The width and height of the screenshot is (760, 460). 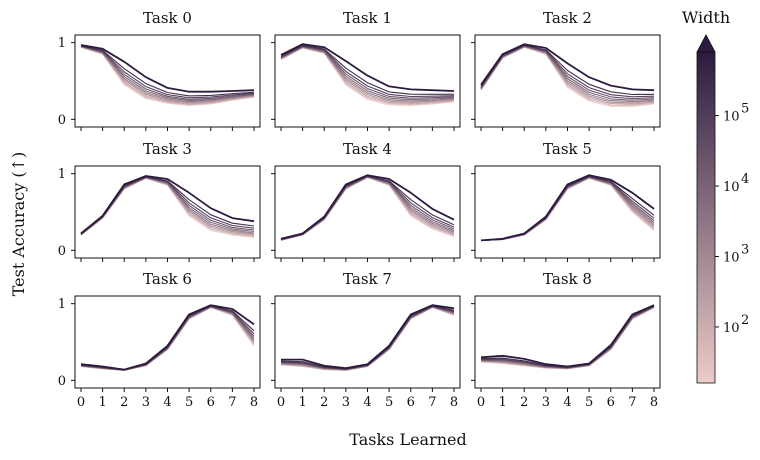 I want to click on colorbar-tick-exponent: 4, so click(x=745, y=179).